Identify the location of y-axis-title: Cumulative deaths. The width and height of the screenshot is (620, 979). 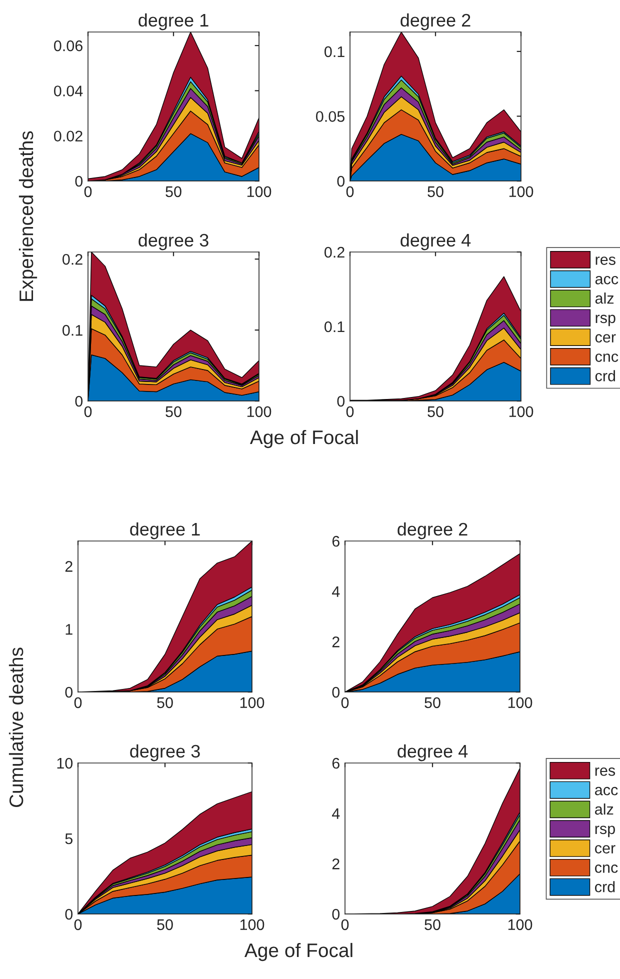
(16, 728).